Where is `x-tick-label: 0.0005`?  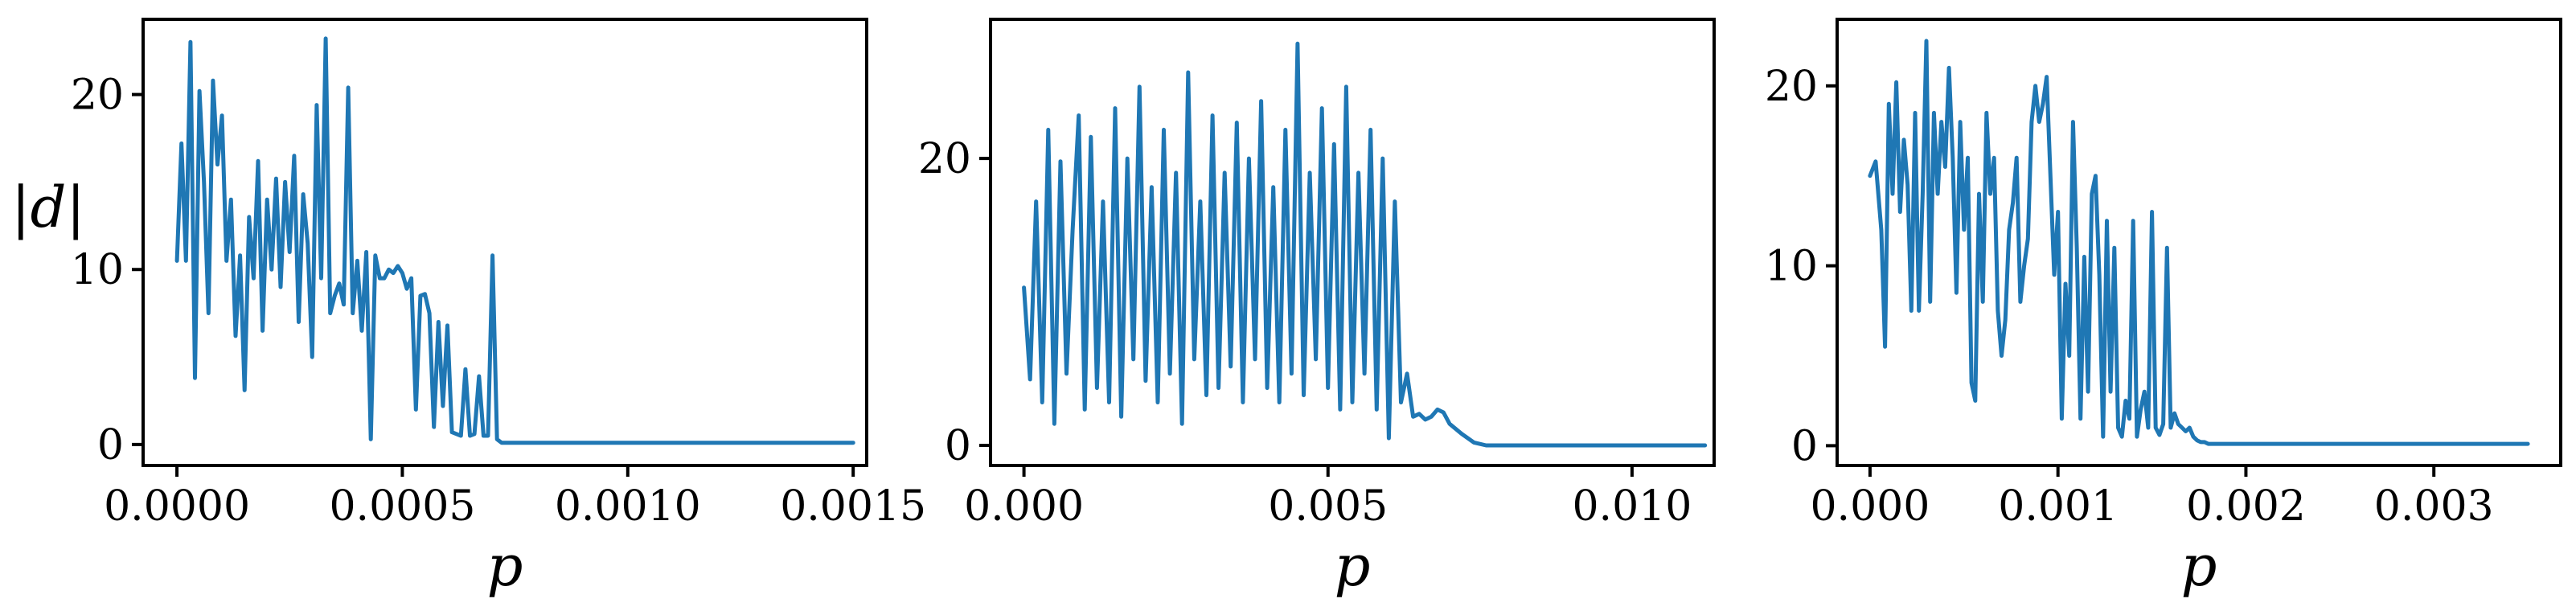
x-tick-label: 0.0005 is located at coordinates (402, 506).